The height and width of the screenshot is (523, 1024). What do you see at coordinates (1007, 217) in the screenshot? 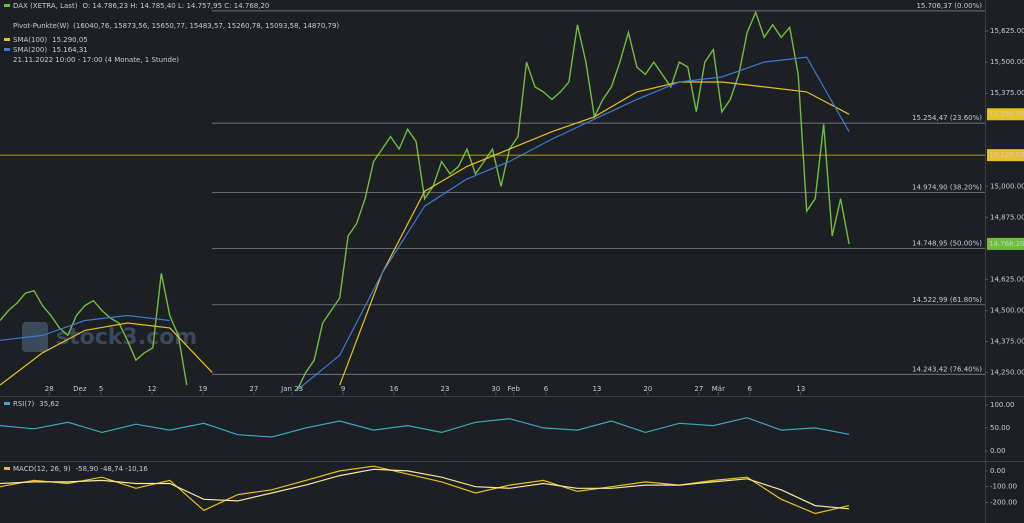
I see `y-tick-label: 14,875.00` at bounding box center [1007, 217].